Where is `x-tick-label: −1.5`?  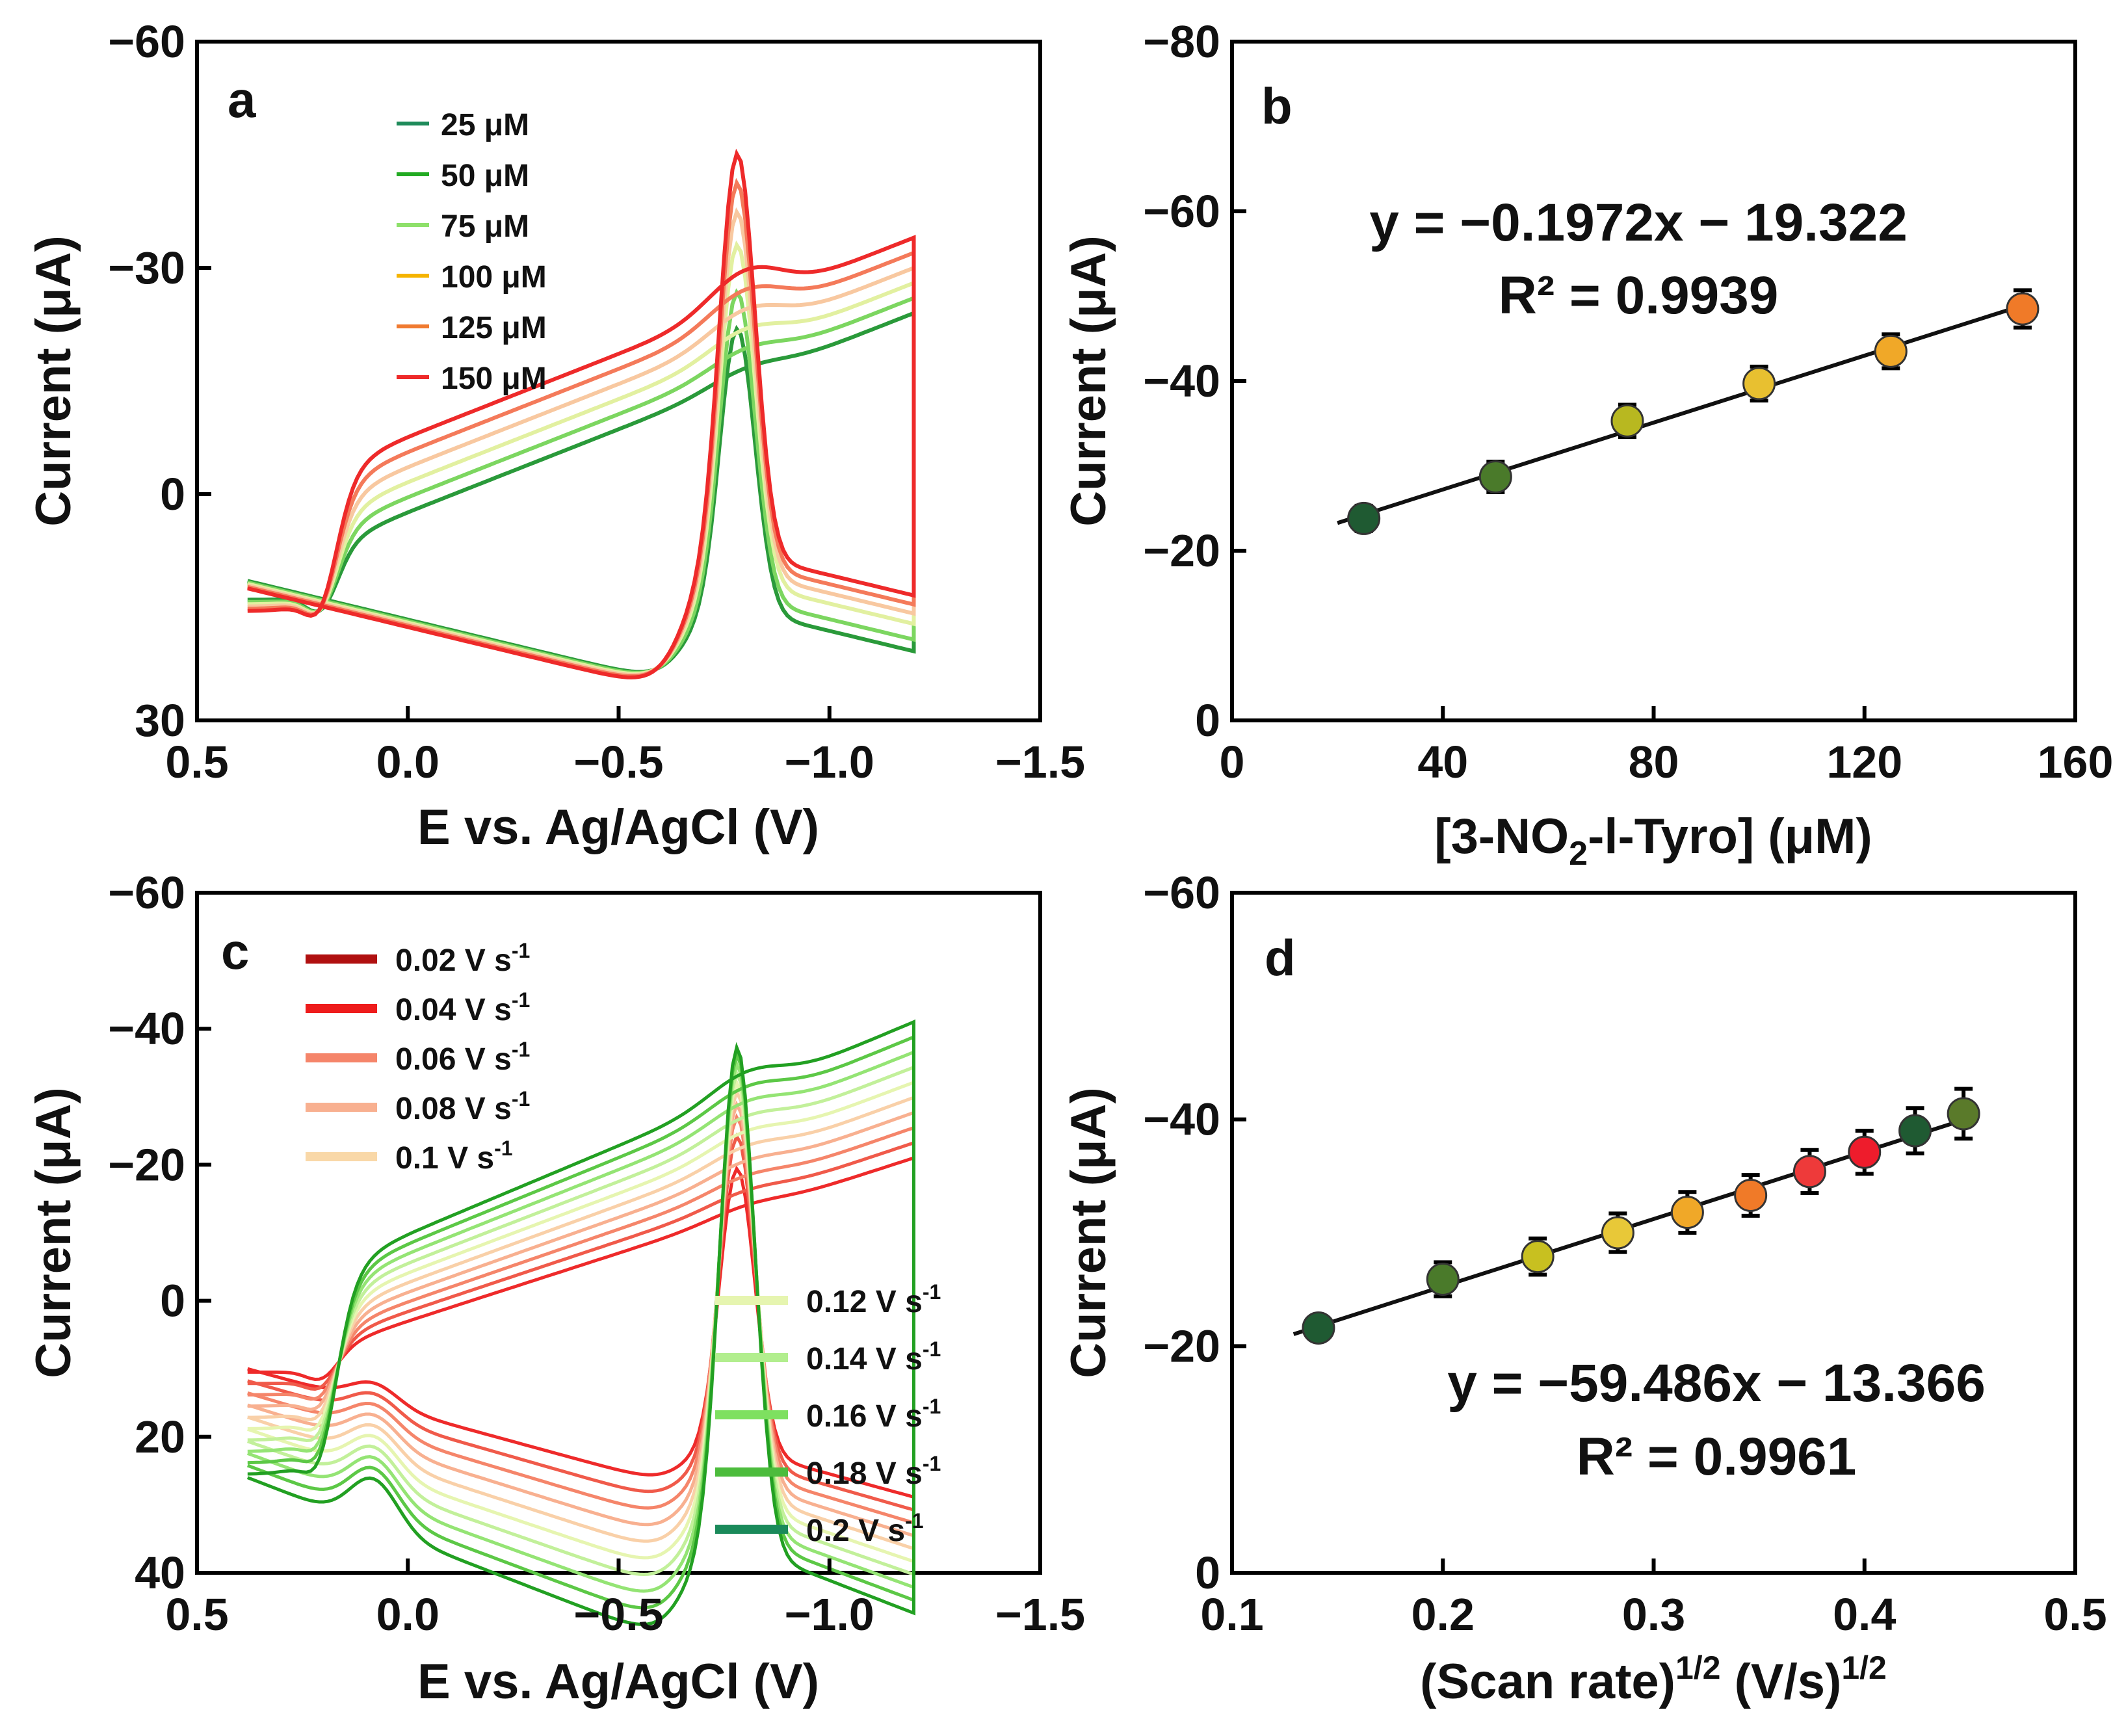
x-tick-label: −1.5 is located at coordinates (1040, 762).